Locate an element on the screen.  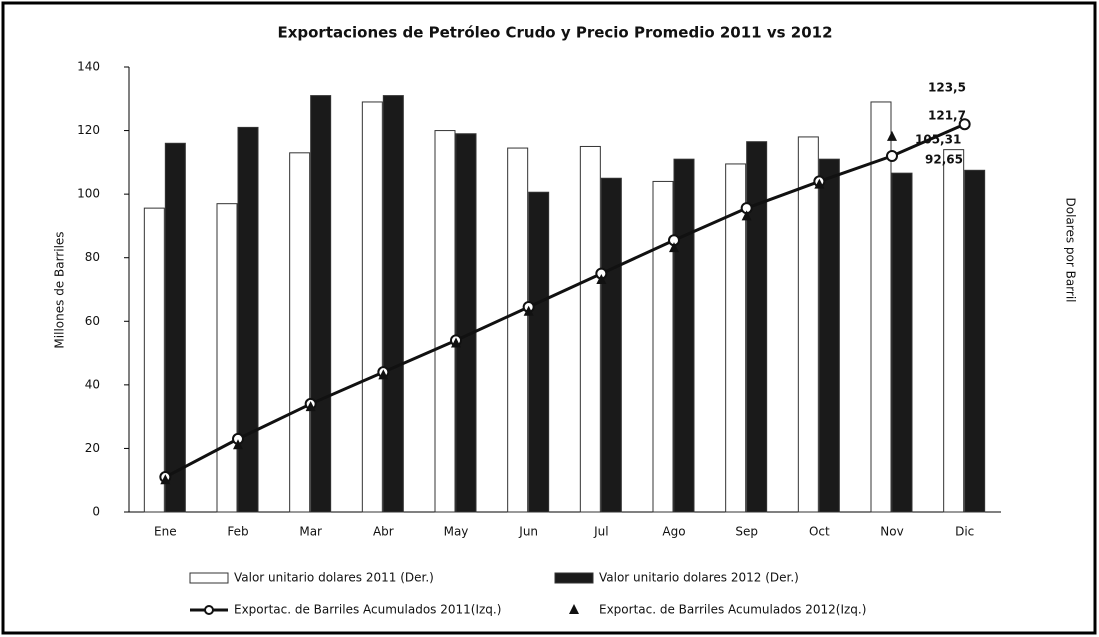
x-tick-label: Sep is located at coordinates (746, 532).